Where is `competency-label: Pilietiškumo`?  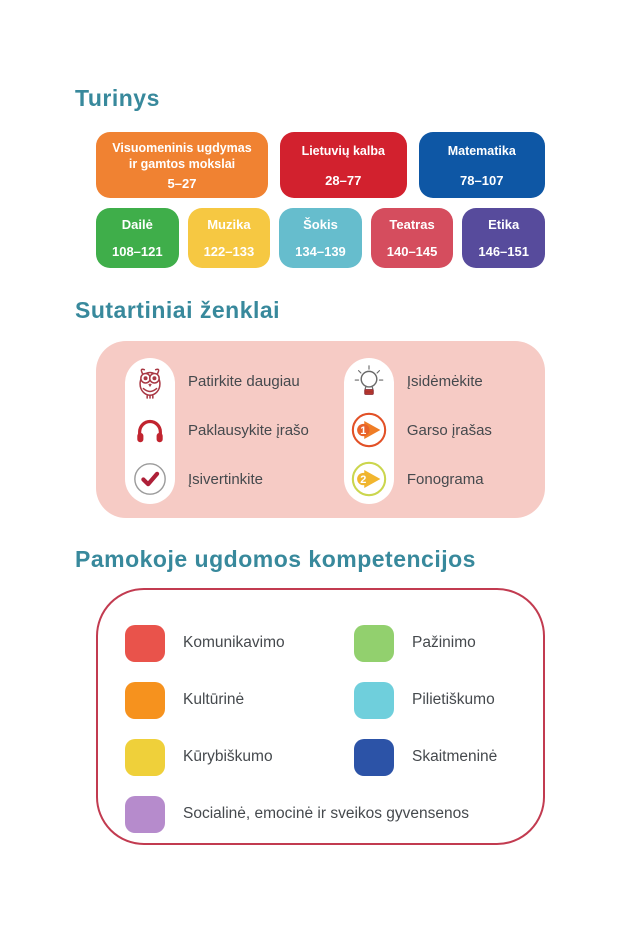
competency-label: Pilietiškumo is located at coordinates (453, 700).